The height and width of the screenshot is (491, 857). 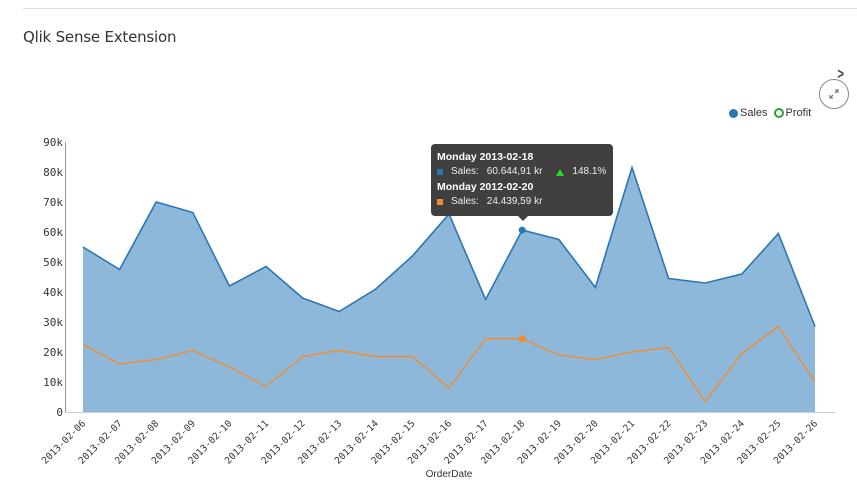 What do you see at coordinates (778, 113) in the screenshot?
I see `legend-profit-marker-icon` at bounding box center [778, 113].